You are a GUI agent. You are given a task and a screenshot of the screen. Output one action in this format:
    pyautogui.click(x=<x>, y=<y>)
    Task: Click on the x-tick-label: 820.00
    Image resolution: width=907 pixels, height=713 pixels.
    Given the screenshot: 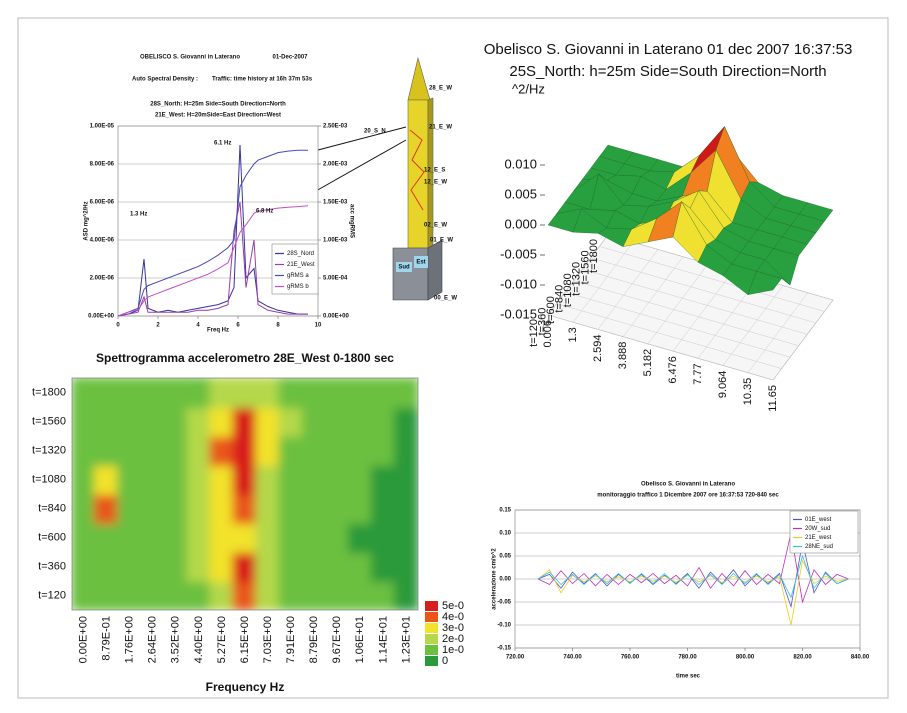 What is the action you would take?
    pyautogui.click(x=802, y=658)
    